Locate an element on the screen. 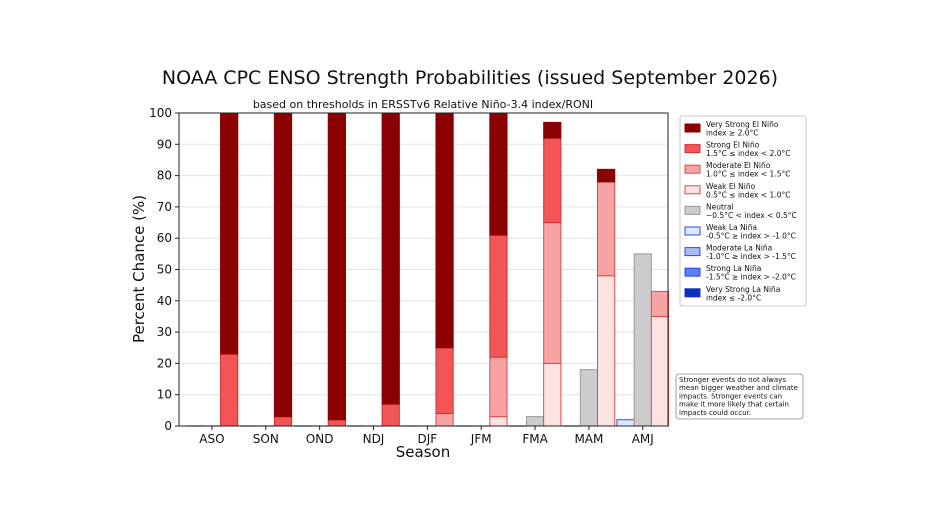 Image resolution: width=940 pixels, height=530 pixels. x-tick-label-DJF: DJF is located at coordinates (428, 439).